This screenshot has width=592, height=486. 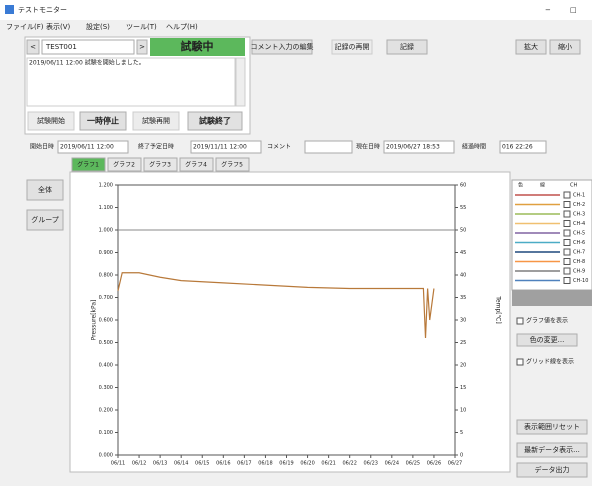 I want to click on toolbar-button-label: コメント入力の編集, so click(x=282, y=46).